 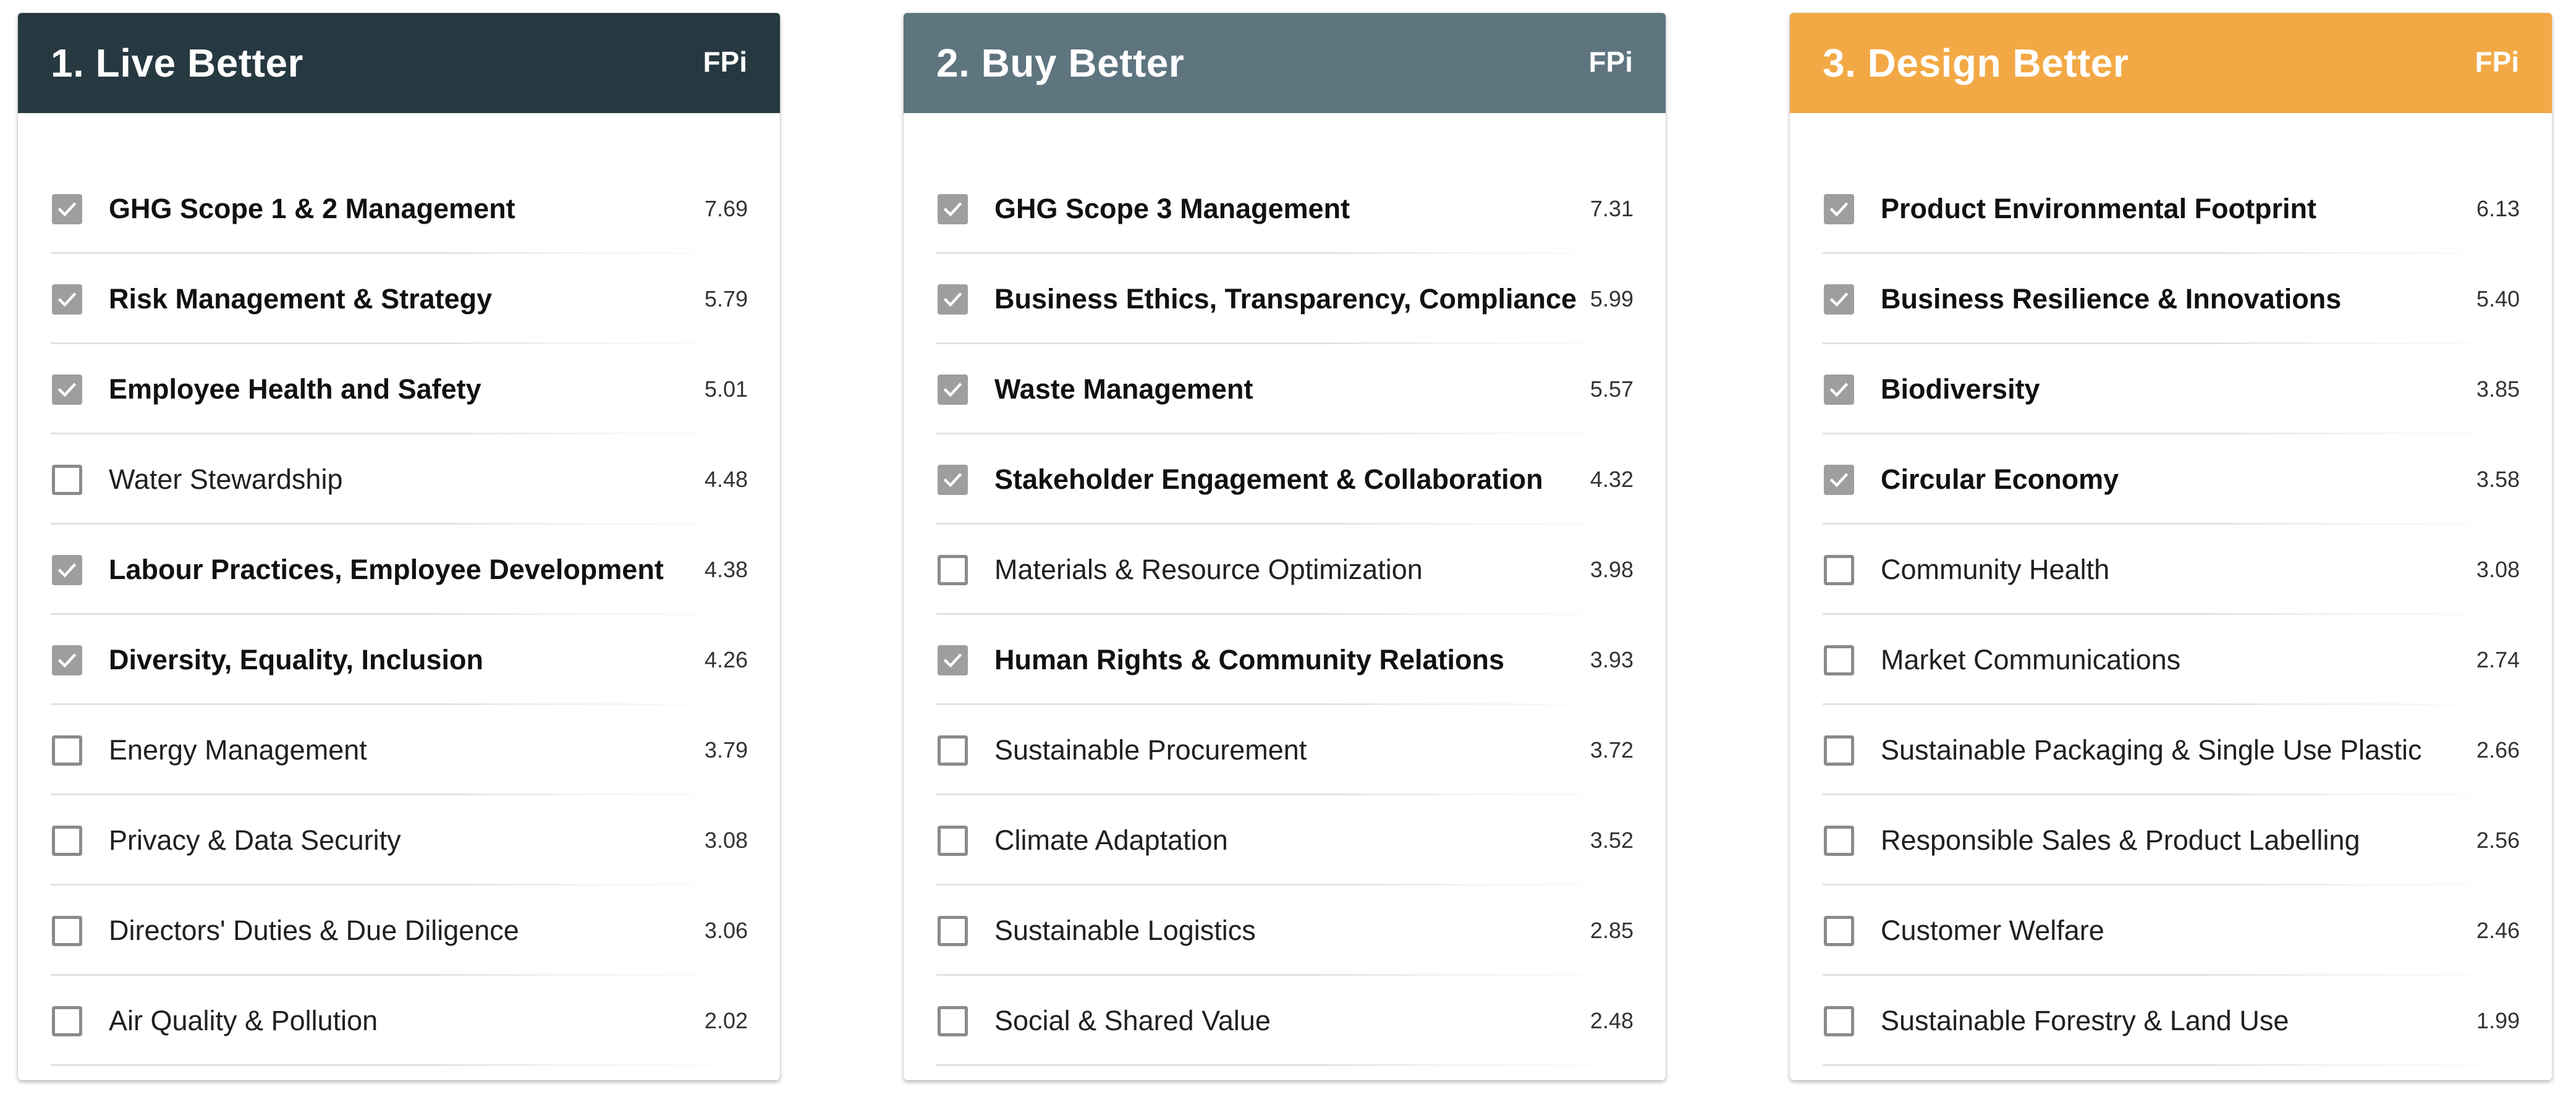 What do you see at coordinates (726, 298) in the screenshot?
I see `fpi-score: 5.79` at bounding box center [726, 298].